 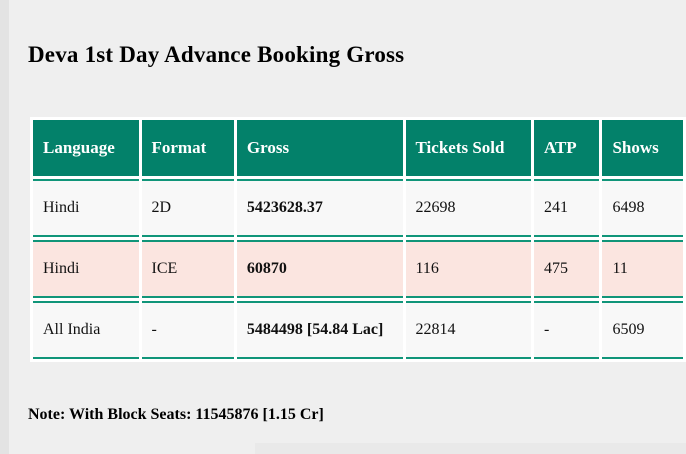 I want to click on cell-tickets-sold: 22698, so click(x=468, y=208).